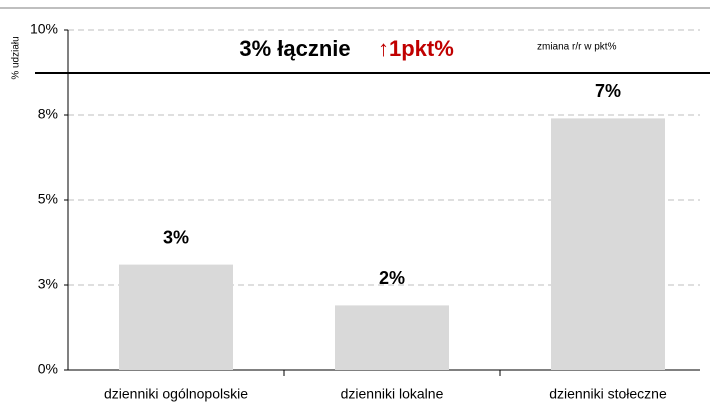 The image size is (710, 406). What do you see at coordinates (608, 91) in the screenshot?
I see `value-label: 7%` at bounding box center [608, 91].